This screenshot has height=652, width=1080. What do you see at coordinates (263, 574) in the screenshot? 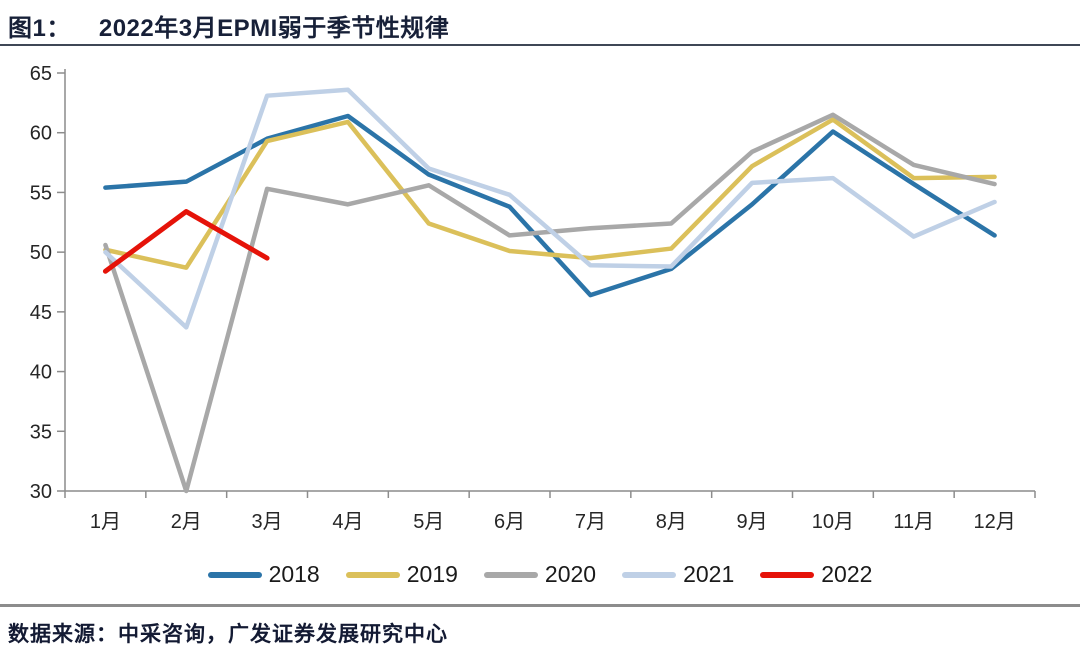
I see `legend-item-2018: 2018` at bounding box center [263, 574].